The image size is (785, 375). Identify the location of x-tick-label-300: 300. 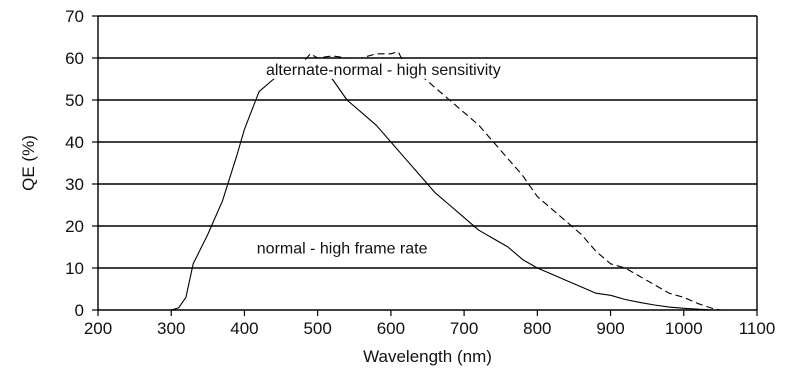
(171, 328).